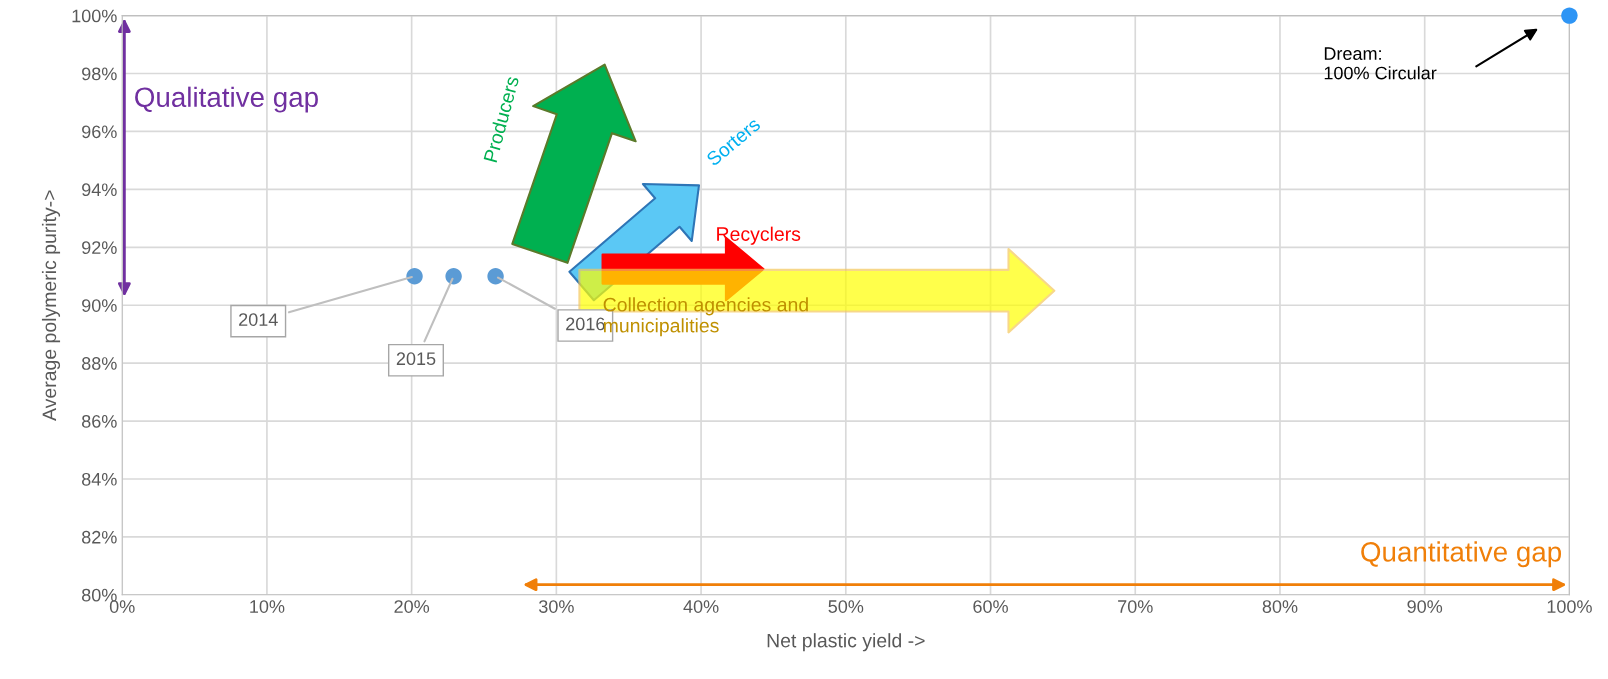 Image resolution: width=1608 pixels, height=679 pixels. I want to click on x-tick-label: 50%, so click(846, 606).